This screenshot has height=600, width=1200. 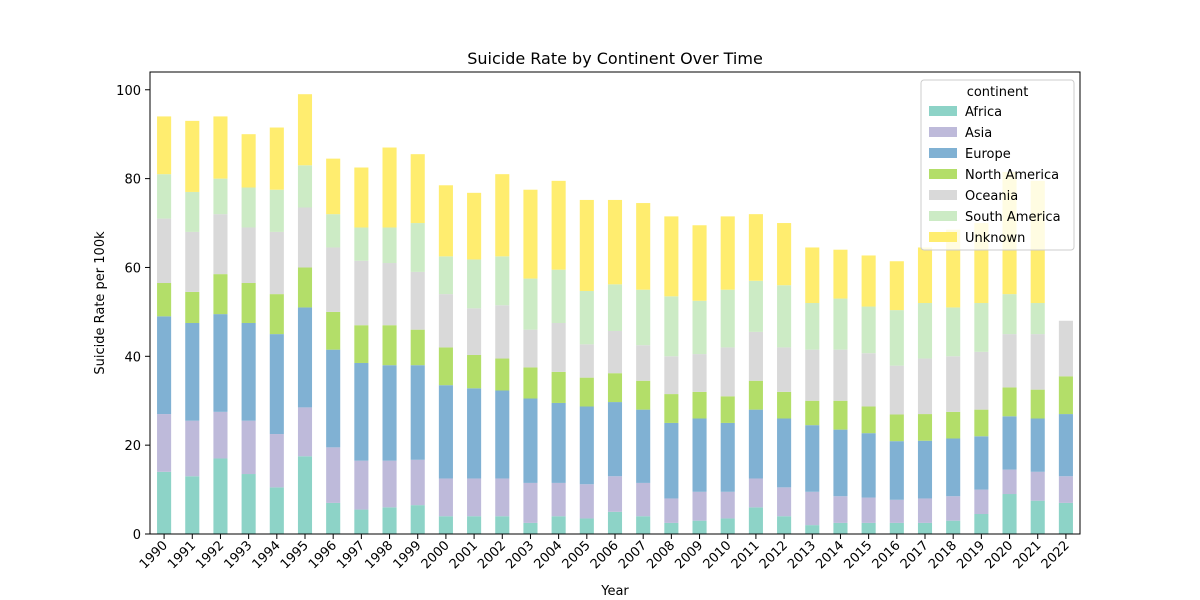 What do you see at coordinates (248, 371) in the screenshot?
I see `bar-europe-1993` at bounding box center [248, 371].